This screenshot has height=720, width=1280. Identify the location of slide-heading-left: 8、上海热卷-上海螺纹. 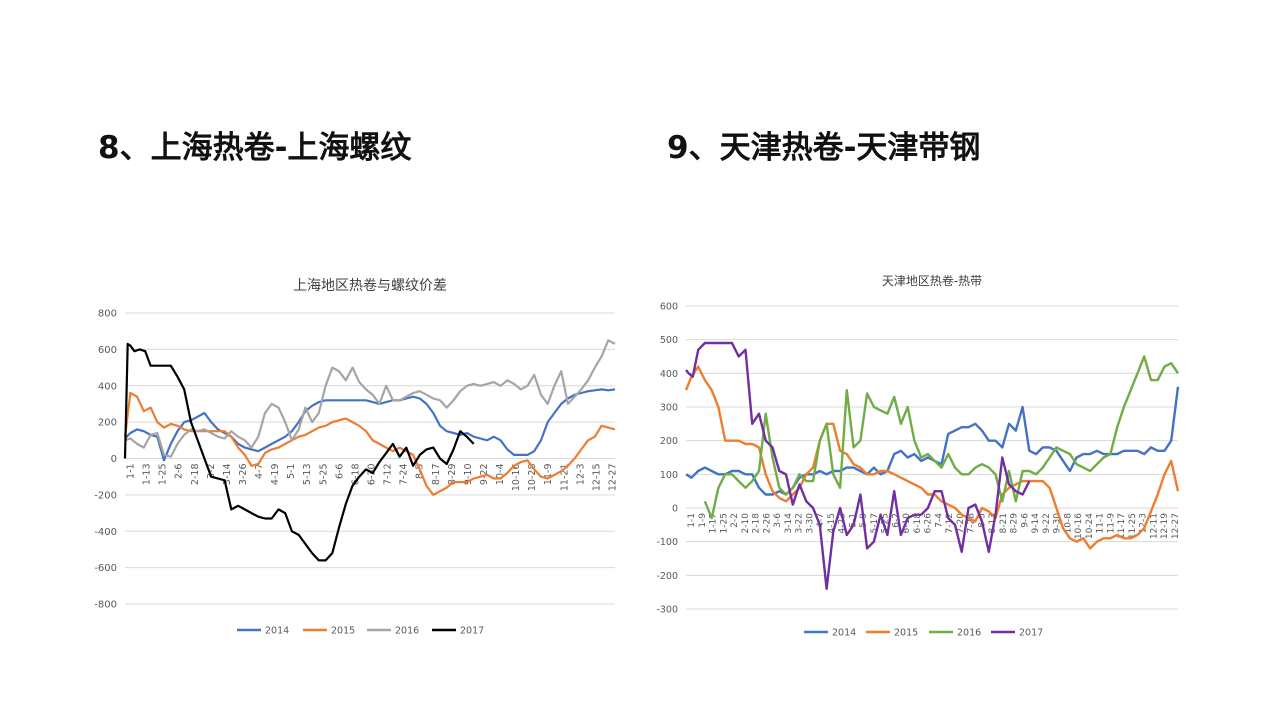
(255, 148).